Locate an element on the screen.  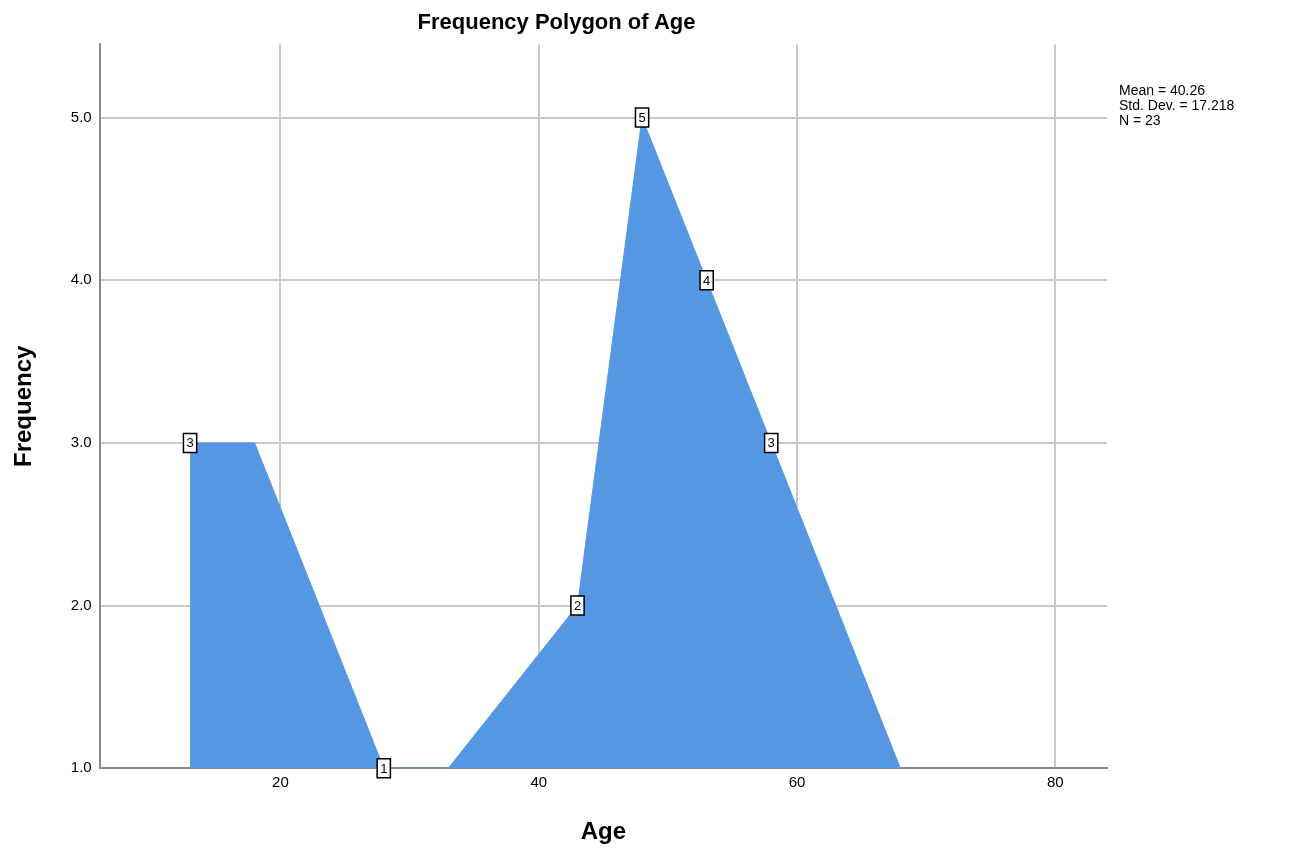
x-tick-label: 80 is located at coordinates (1055, 782).